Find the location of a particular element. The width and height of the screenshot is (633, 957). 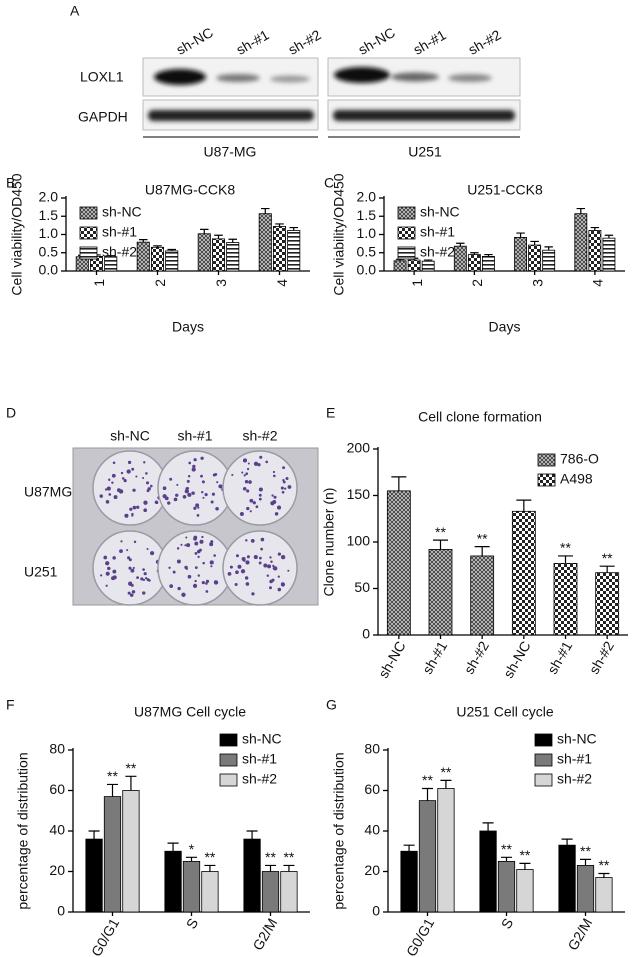

blot-row-label: GAPDH is located at coordinates (103, 117).